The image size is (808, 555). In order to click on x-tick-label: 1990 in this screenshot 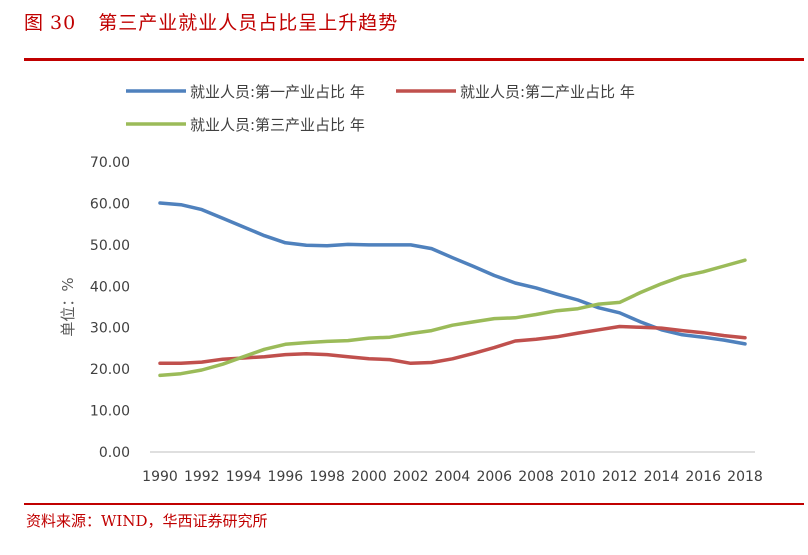, I will do `click(160, 477)`.